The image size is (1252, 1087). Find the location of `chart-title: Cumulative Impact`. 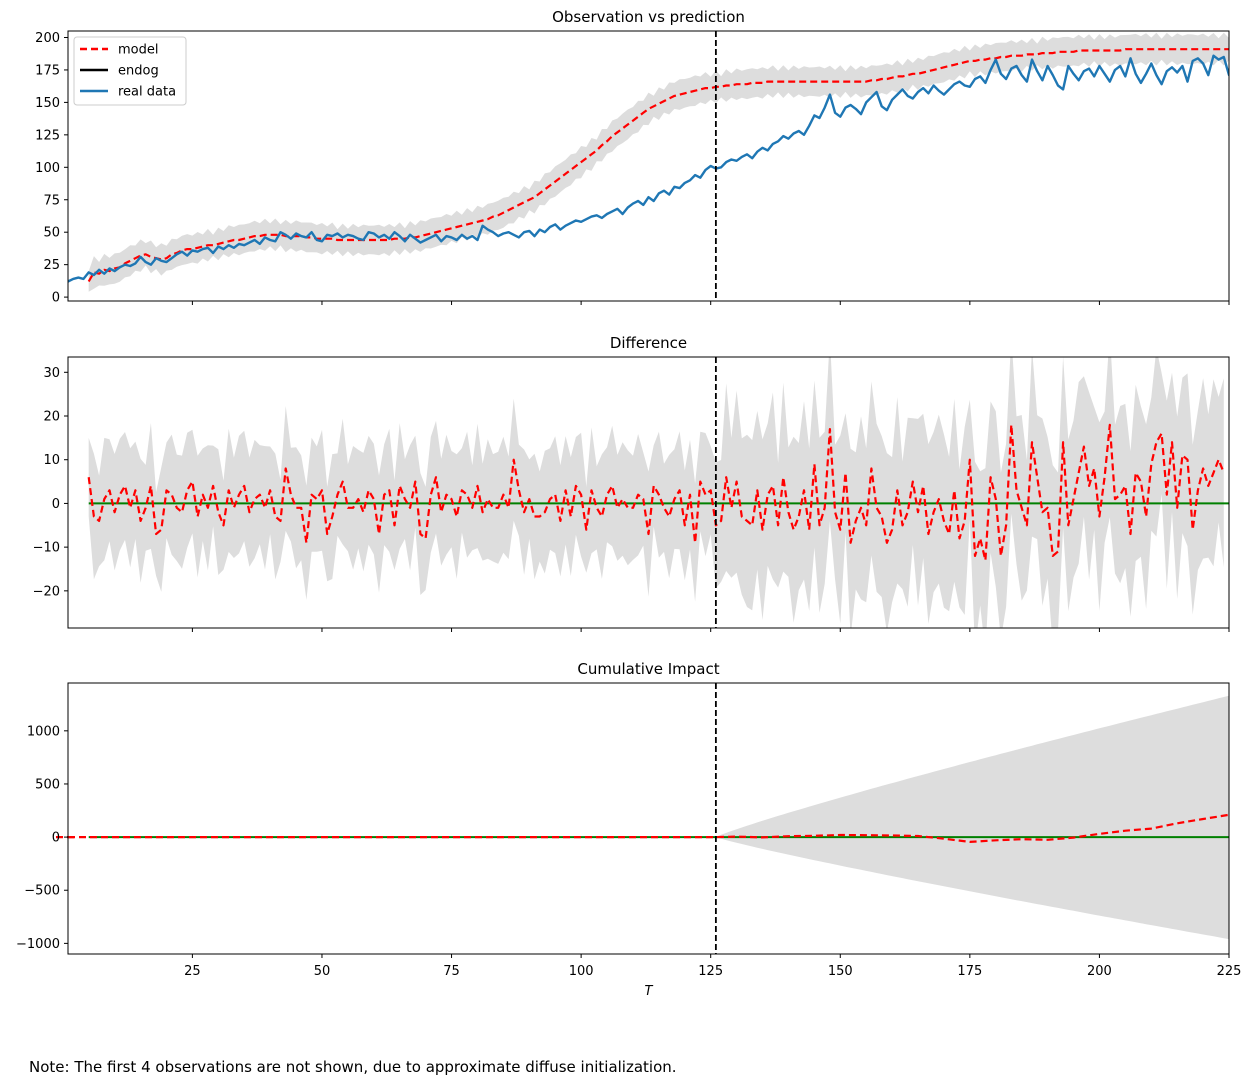

chart-title: Cumulative Impact is located at coordinates (648, 669).